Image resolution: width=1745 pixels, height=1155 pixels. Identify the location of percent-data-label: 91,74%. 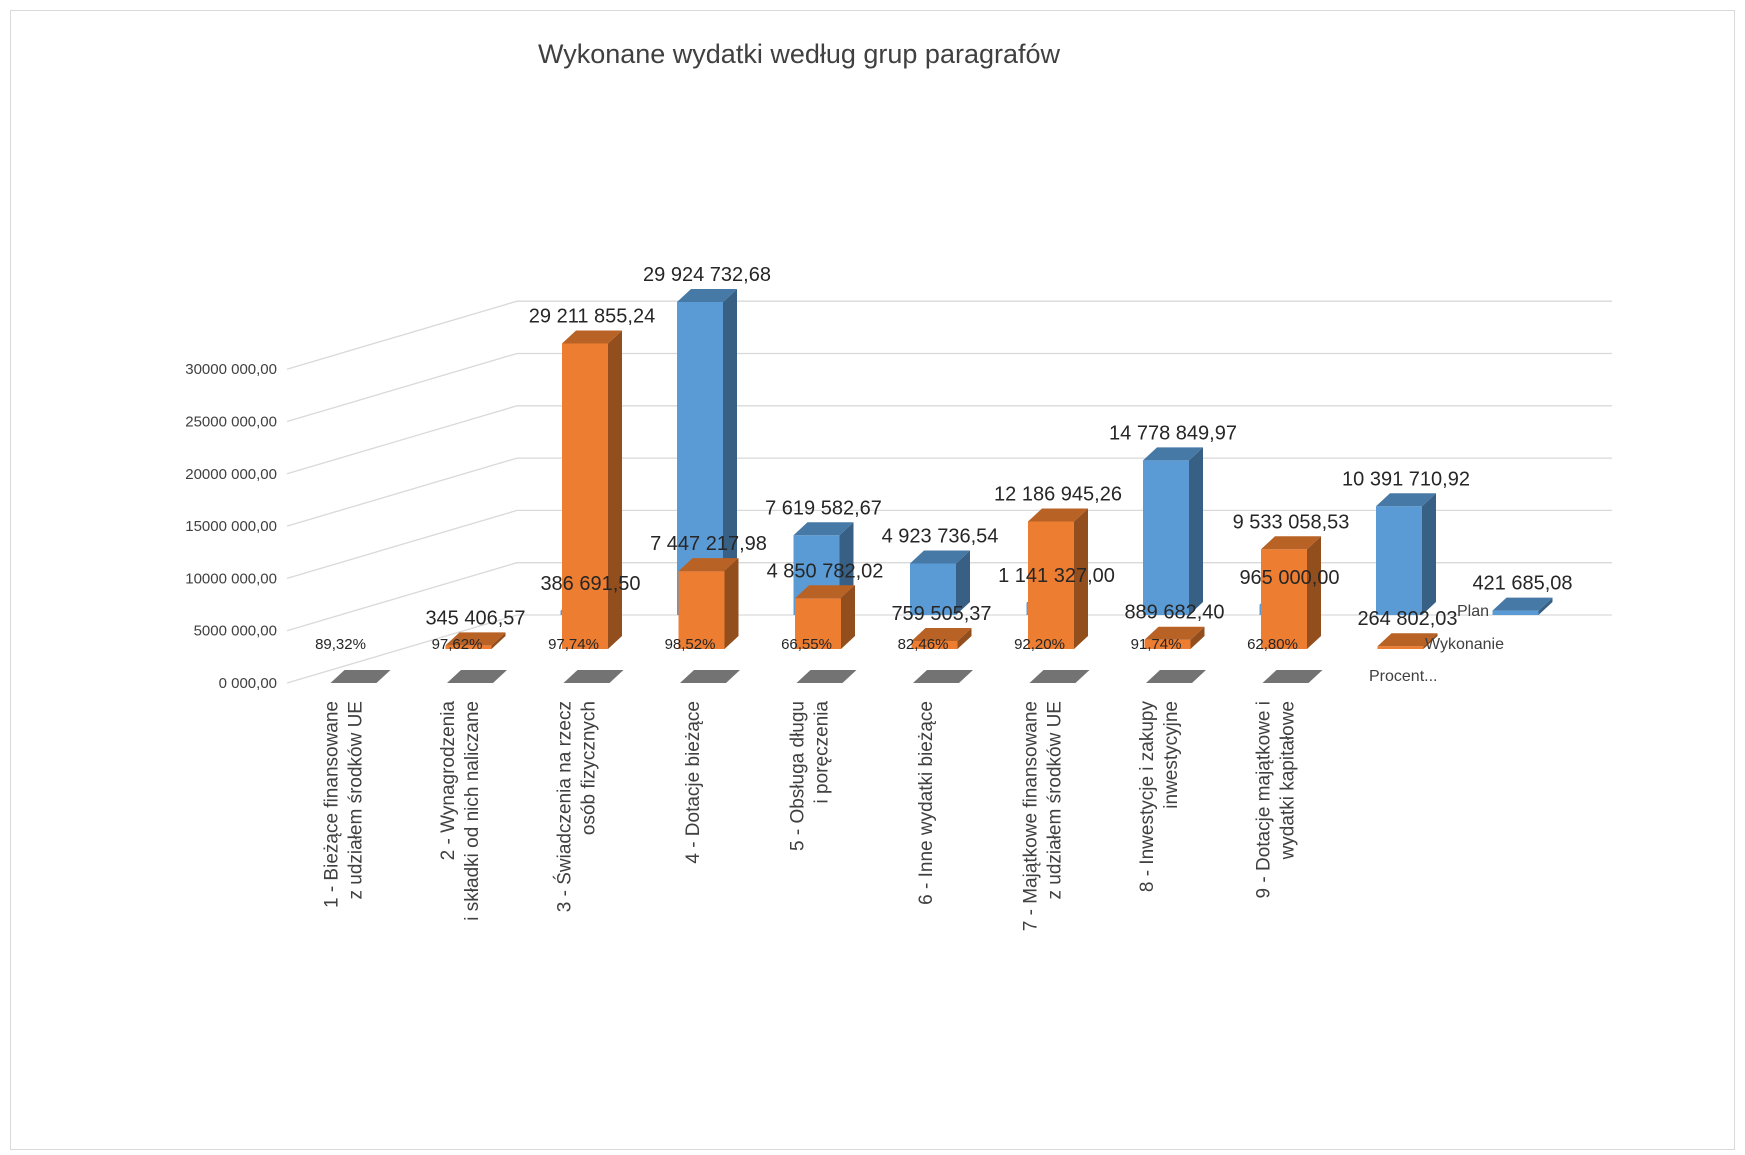
(1156, 644).